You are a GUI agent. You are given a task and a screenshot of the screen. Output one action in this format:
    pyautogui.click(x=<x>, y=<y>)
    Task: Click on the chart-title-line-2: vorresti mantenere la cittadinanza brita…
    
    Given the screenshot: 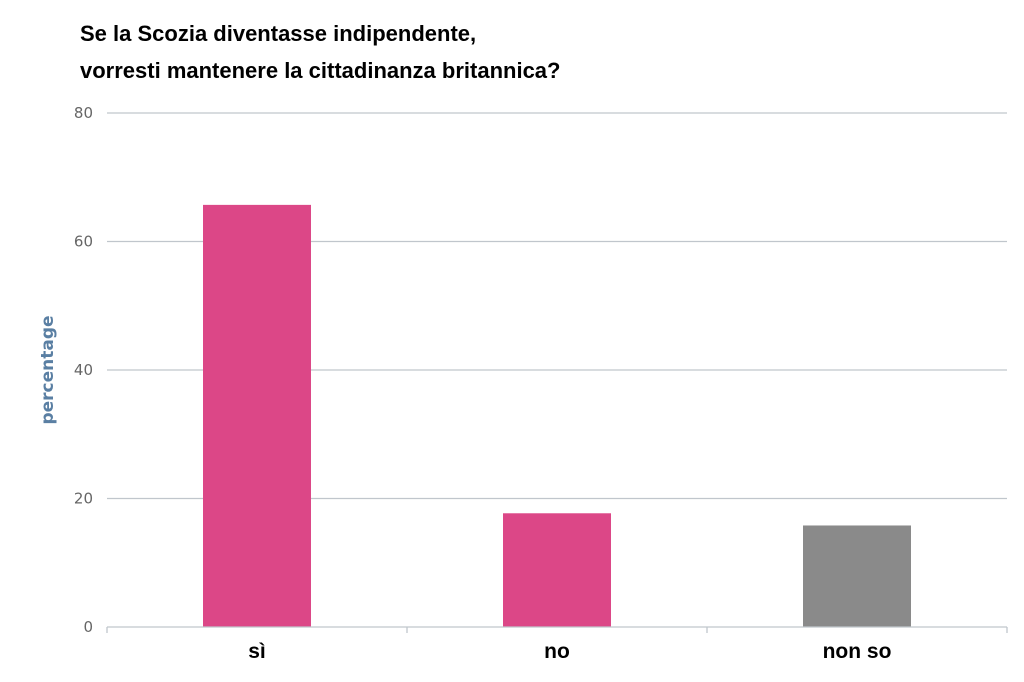 What is the action you would take?
    pyautogui.click(x=320, y=70)
    